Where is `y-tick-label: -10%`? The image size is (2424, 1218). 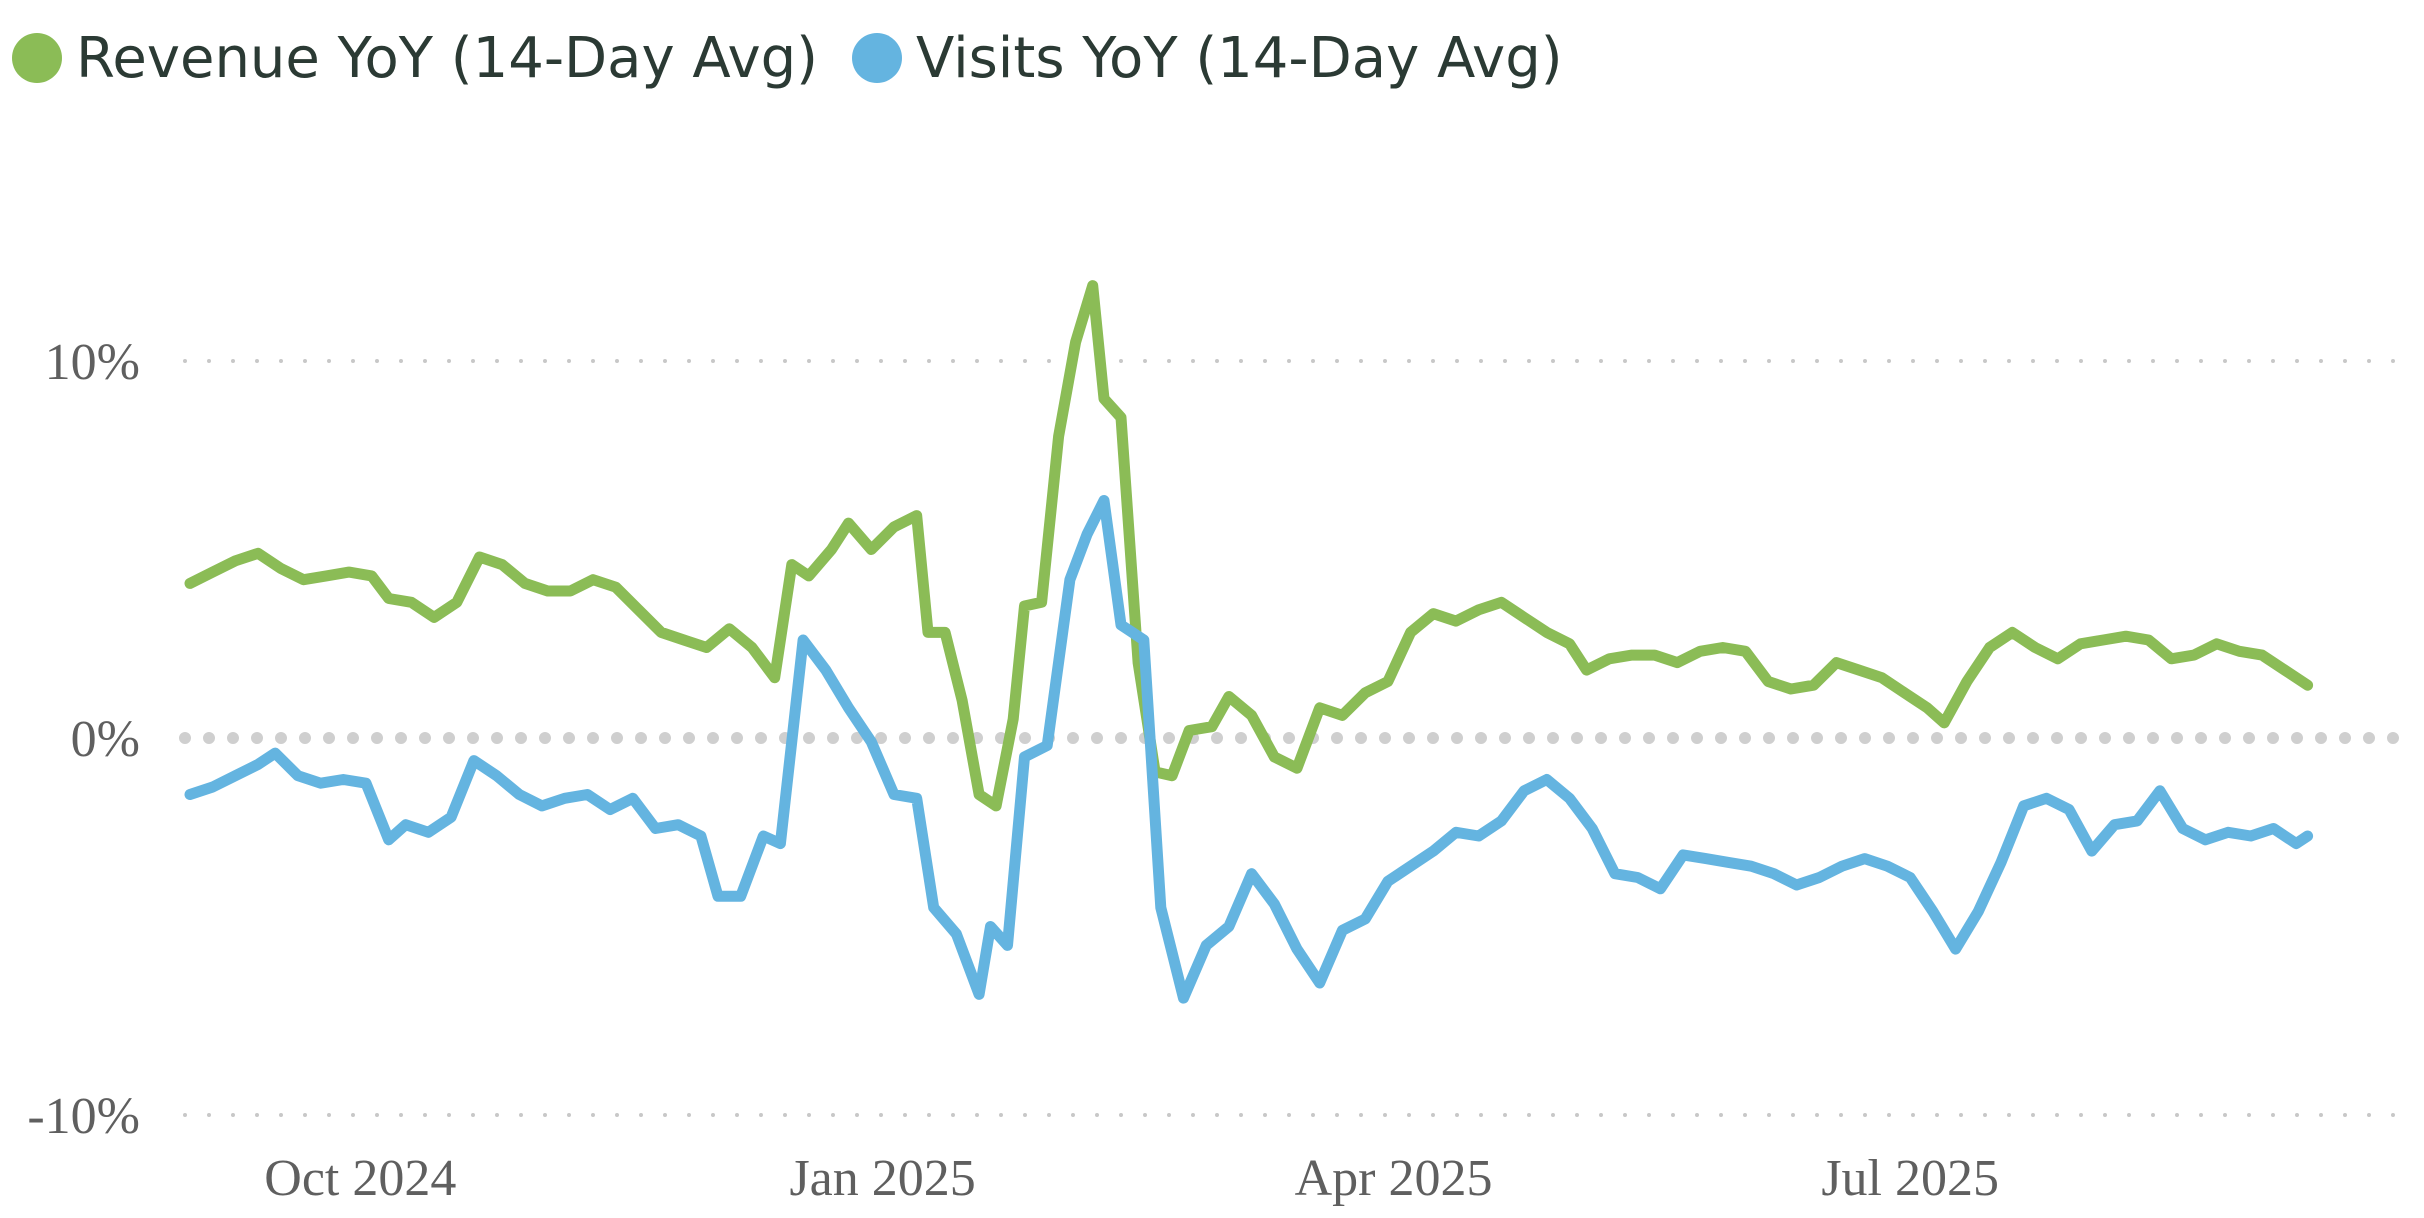
y-tick-label: -10% is located at coordinates (83, 1116).